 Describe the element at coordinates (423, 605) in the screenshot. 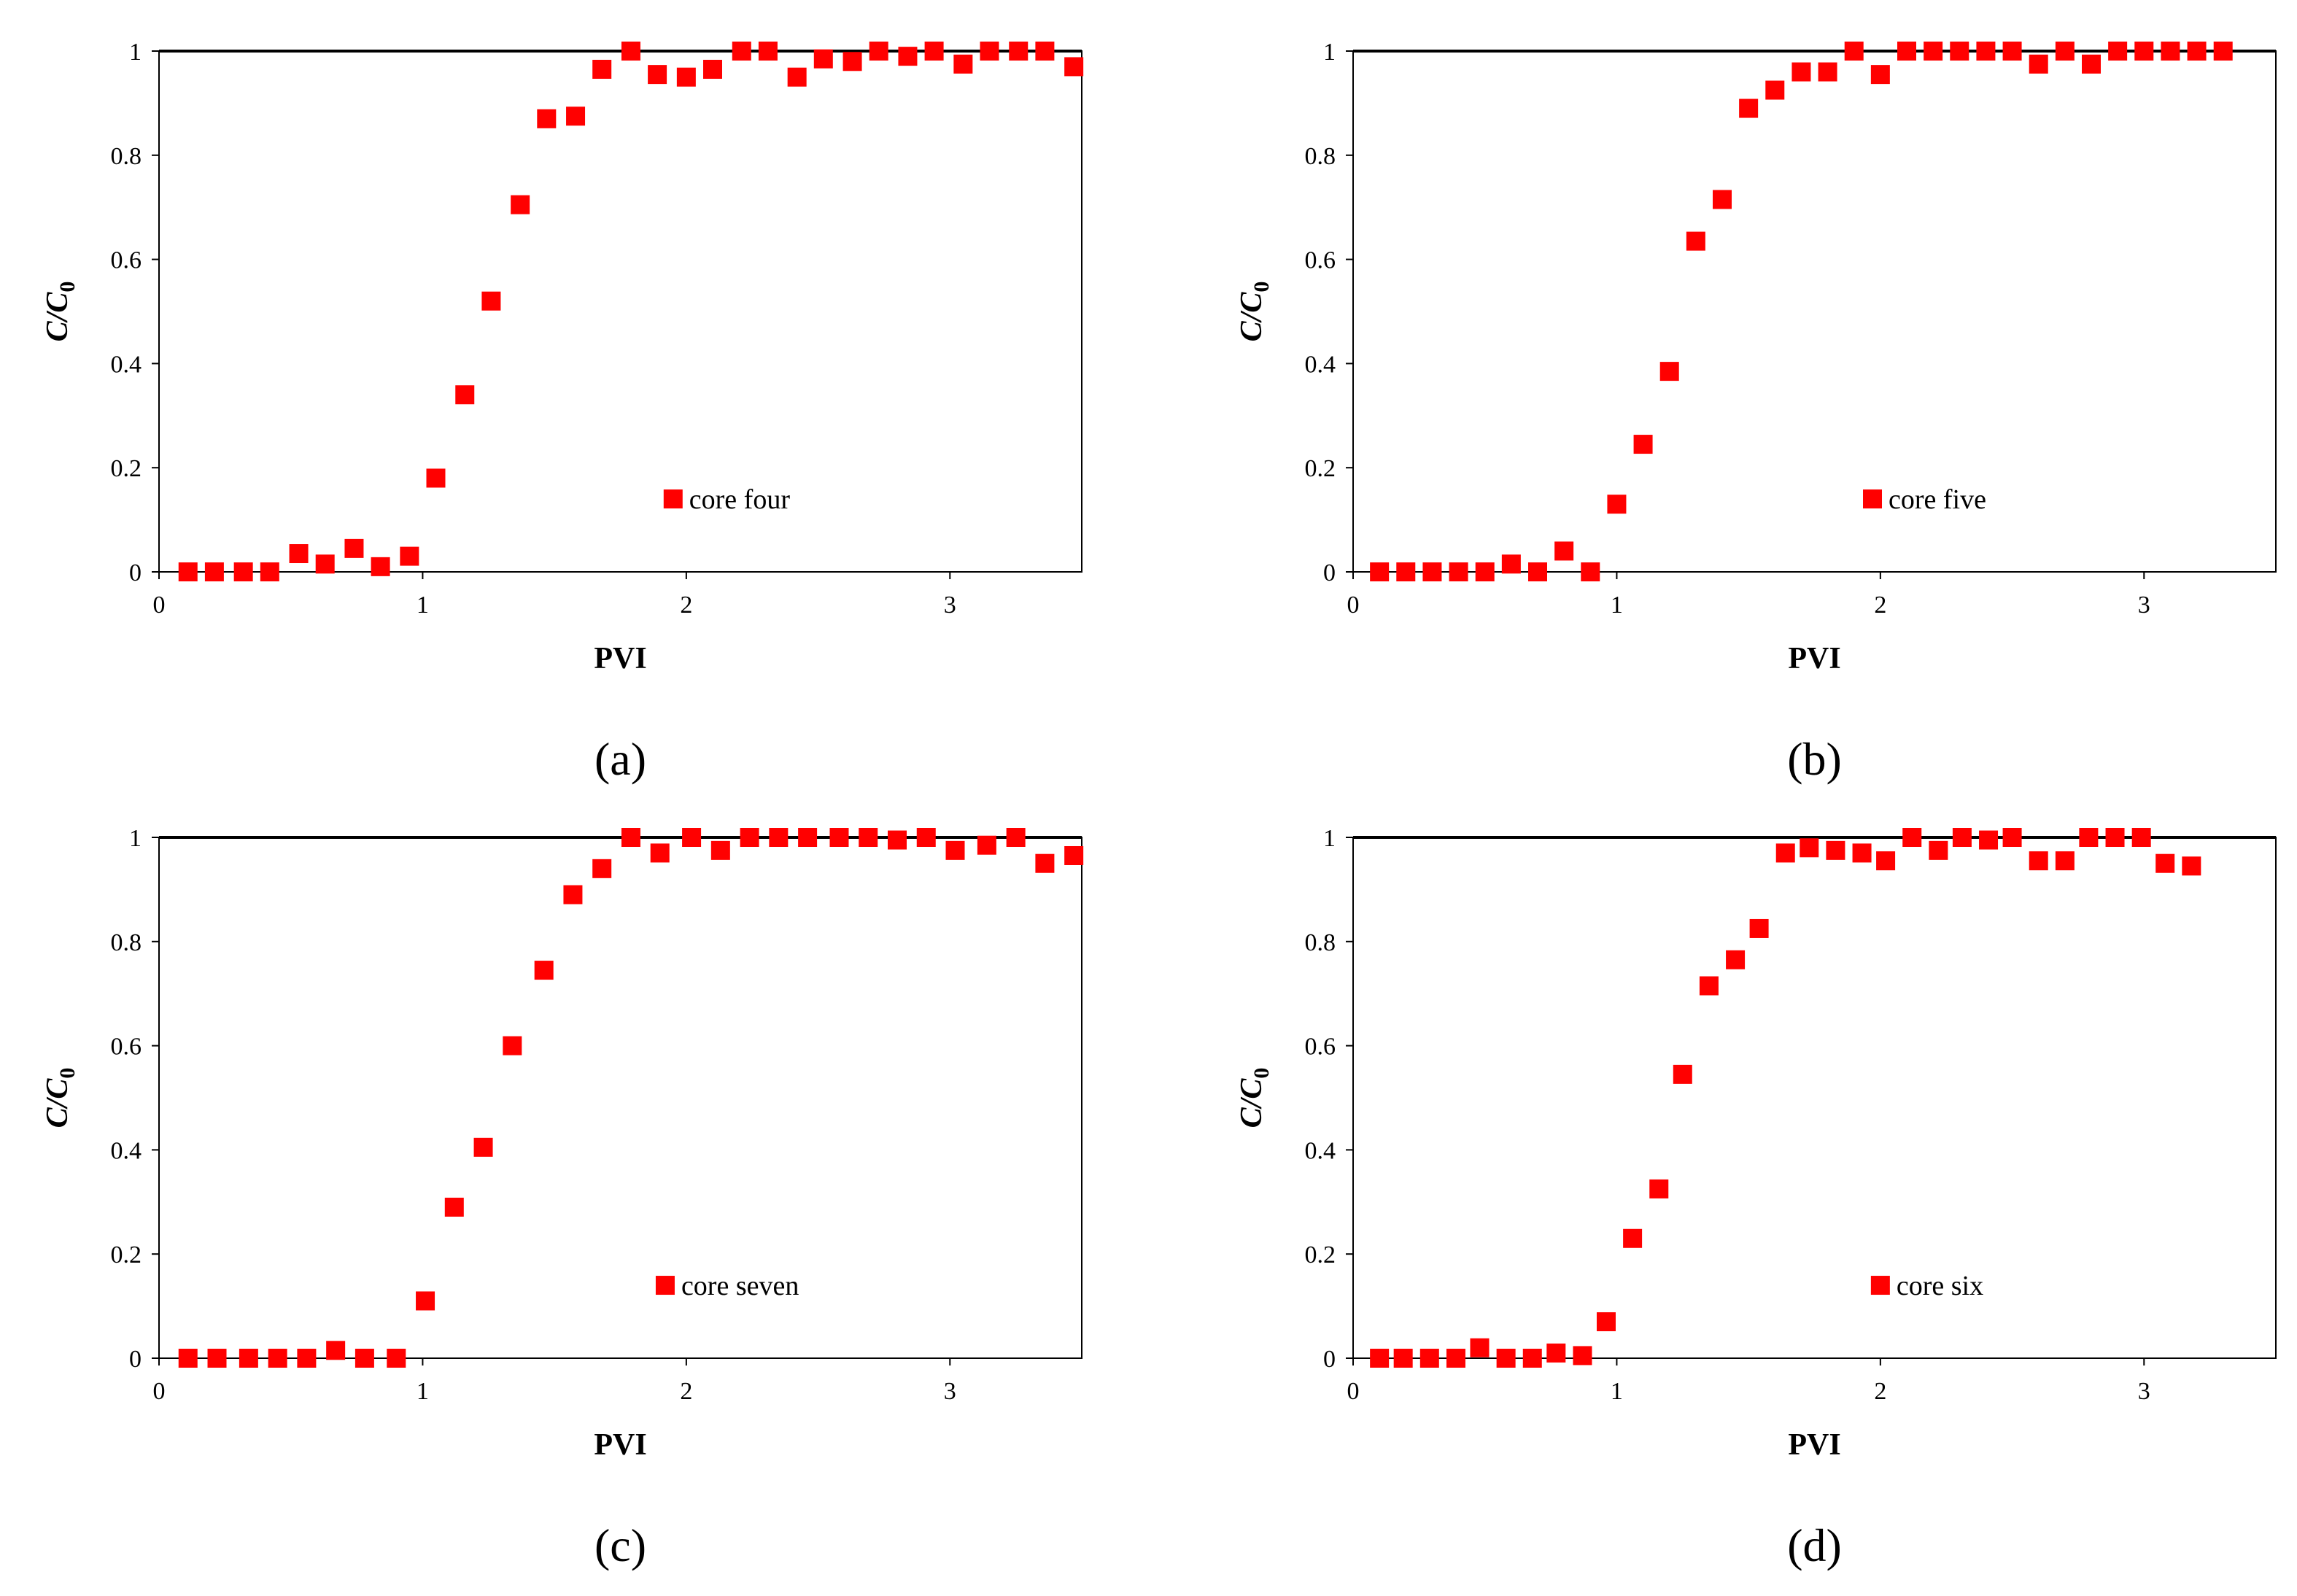

I see `x-tick-label: 1` at that location.